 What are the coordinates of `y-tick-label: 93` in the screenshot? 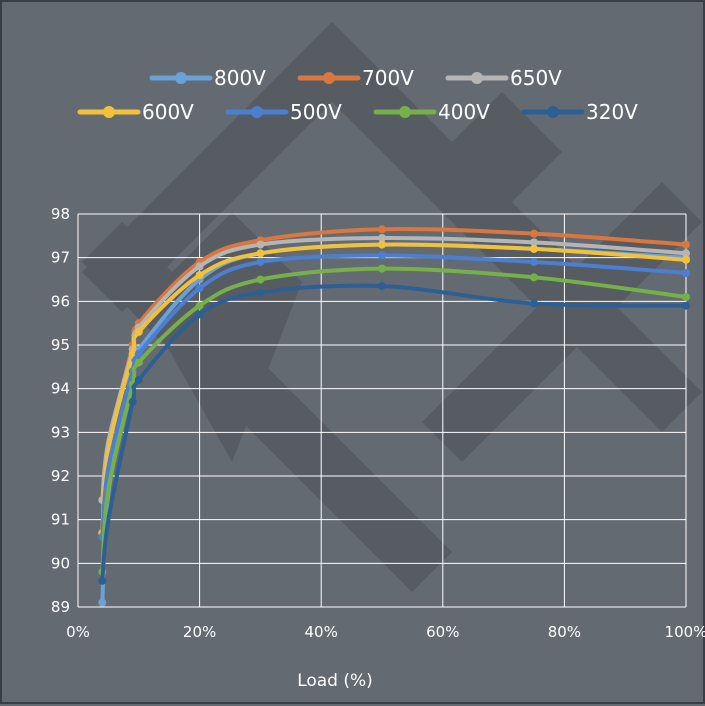 It's located at (60, 432).